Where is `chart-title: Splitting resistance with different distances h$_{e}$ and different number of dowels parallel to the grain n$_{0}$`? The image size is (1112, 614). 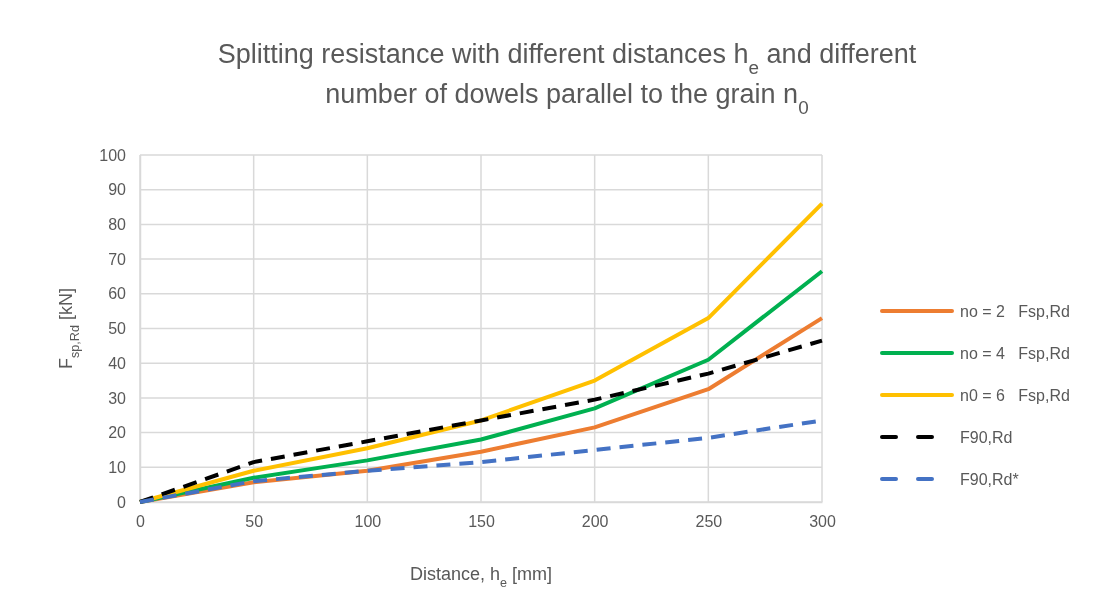
chart-title: Splitting resistance with different distances h$_{e}$ and different number of dowels parallel to the grain n$_{0}$ is located at coordinates (567, 78).